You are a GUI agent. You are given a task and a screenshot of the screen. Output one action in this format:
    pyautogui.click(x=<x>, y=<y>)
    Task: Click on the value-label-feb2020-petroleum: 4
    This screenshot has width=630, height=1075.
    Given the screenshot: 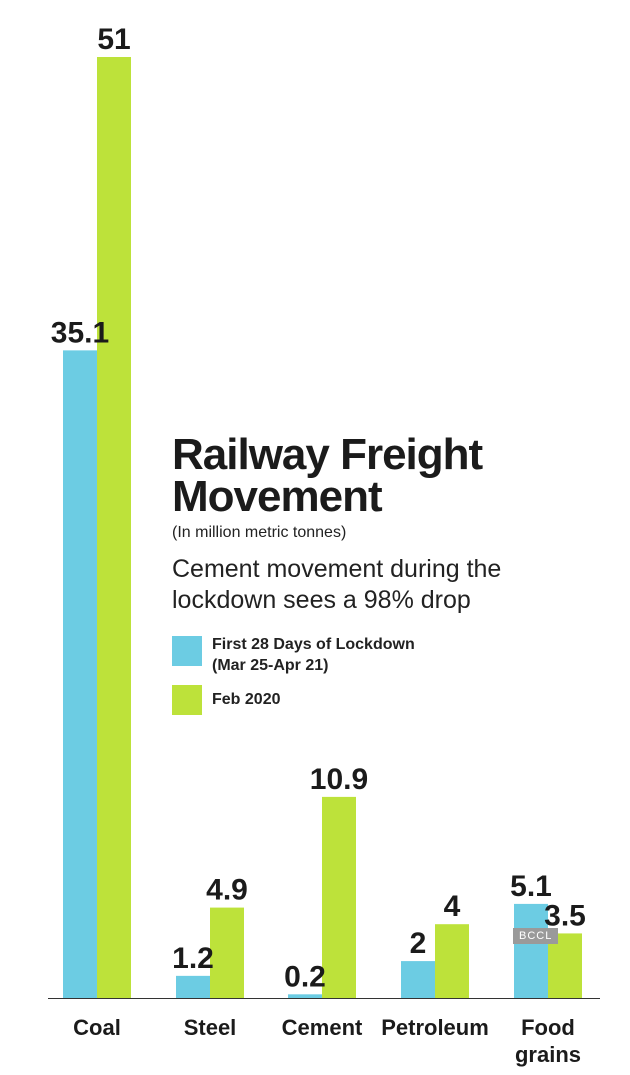 What is the action you would take?
    pyautogui.click(x=452, y=906)
    